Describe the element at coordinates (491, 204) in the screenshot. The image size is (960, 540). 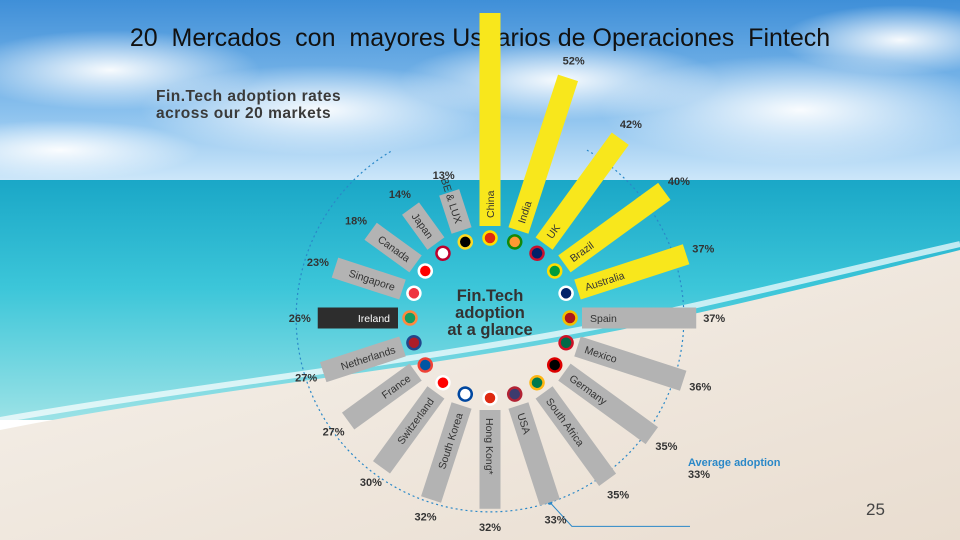
I see `country-label: China` at that location.